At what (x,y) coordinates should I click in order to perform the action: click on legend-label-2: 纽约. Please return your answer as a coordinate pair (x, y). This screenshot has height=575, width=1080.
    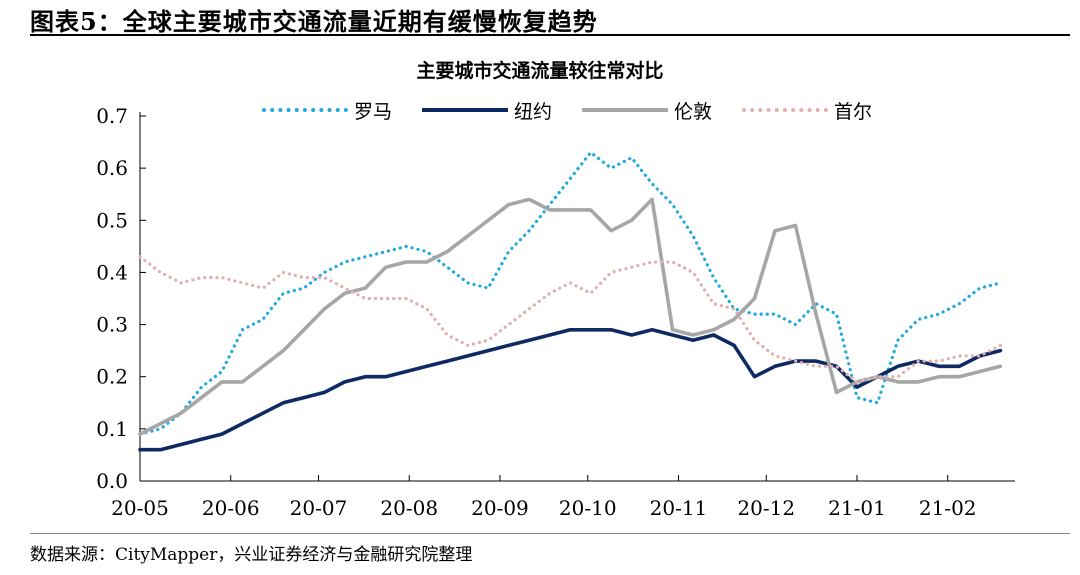
    Looking at the image, I should click on (533, 111).